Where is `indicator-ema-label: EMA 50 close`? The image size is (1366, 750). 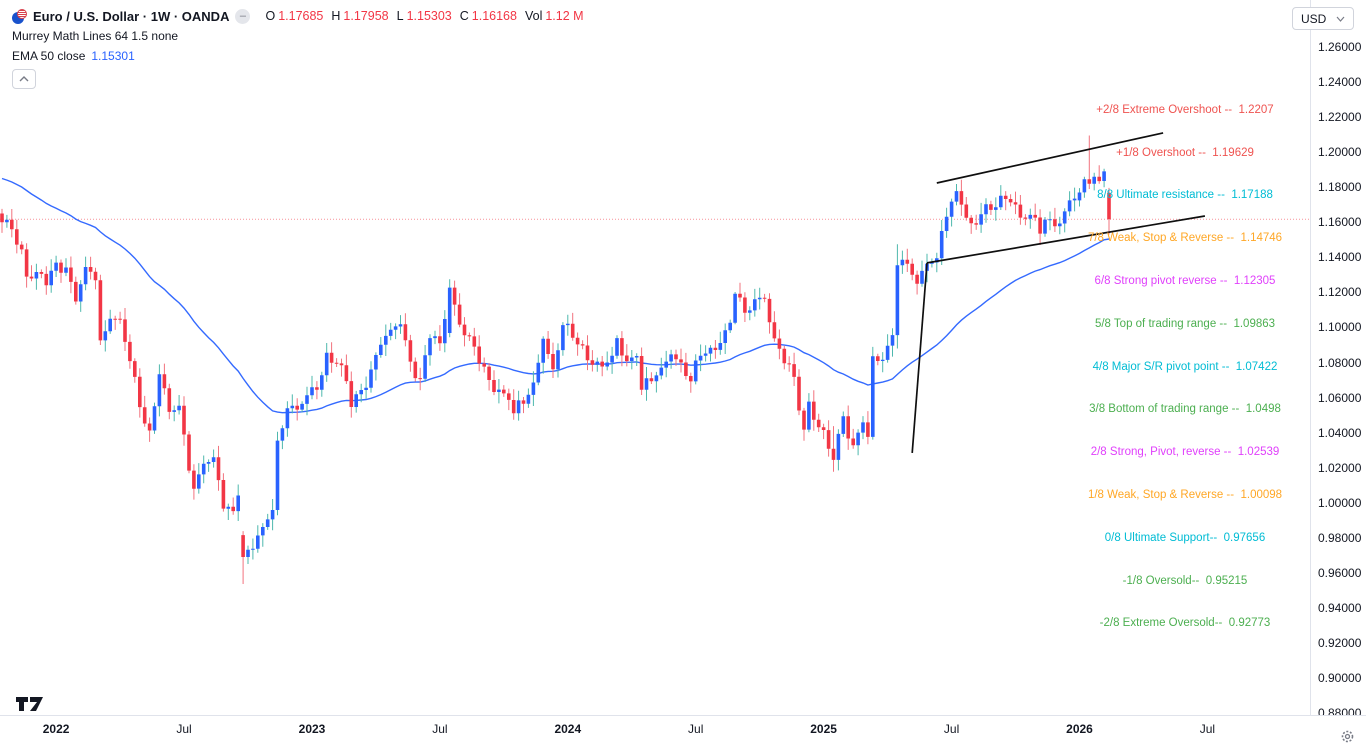
indicator-ema-label: EMA 50 close is located at coordinates (49, 56).